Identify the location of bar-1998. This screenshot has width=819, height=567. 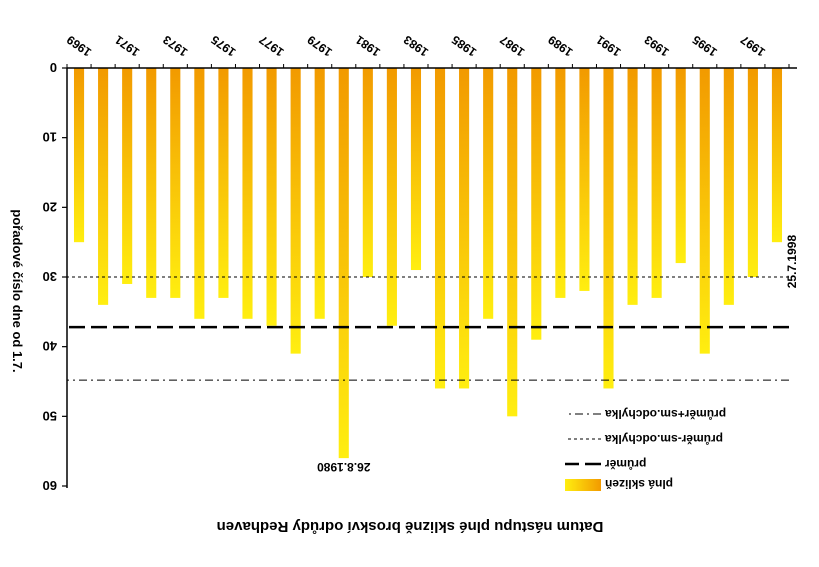
(777, 155).